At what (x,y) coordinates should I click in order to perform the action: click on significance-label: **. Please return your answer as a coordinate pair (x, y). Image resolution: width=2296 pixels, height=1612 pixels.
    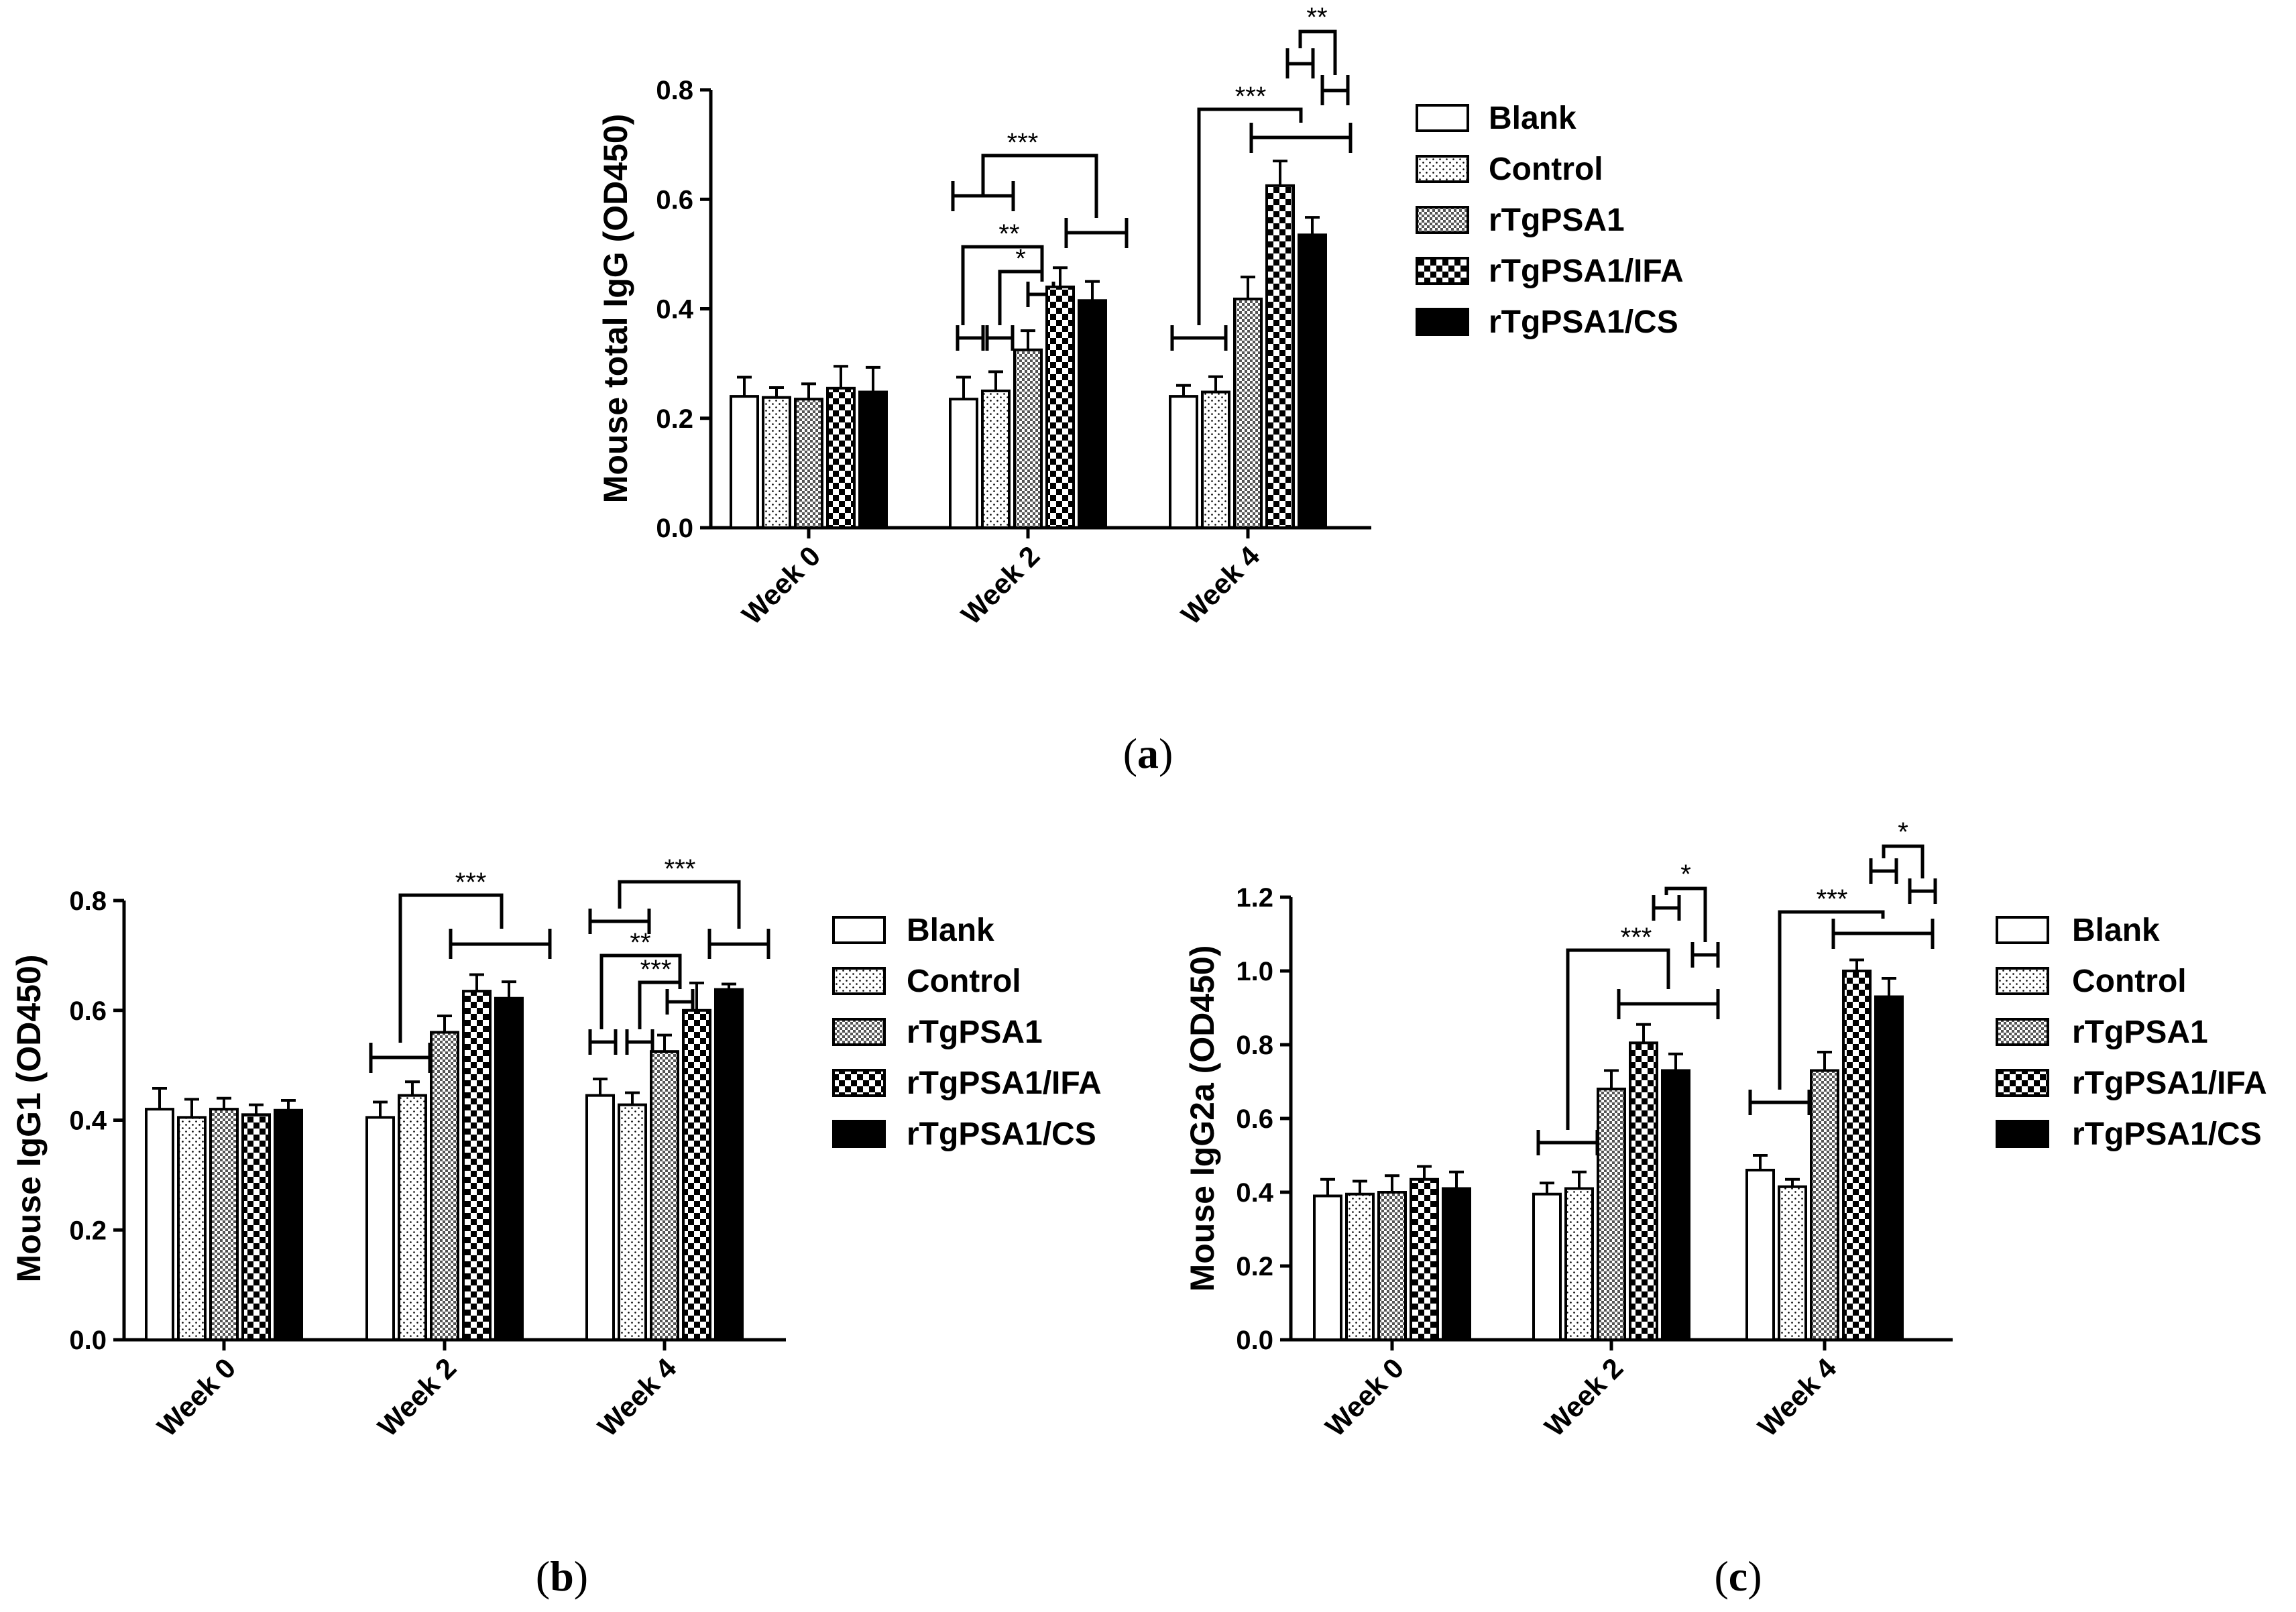
    Looking at the image, I should click on (1317, 17).